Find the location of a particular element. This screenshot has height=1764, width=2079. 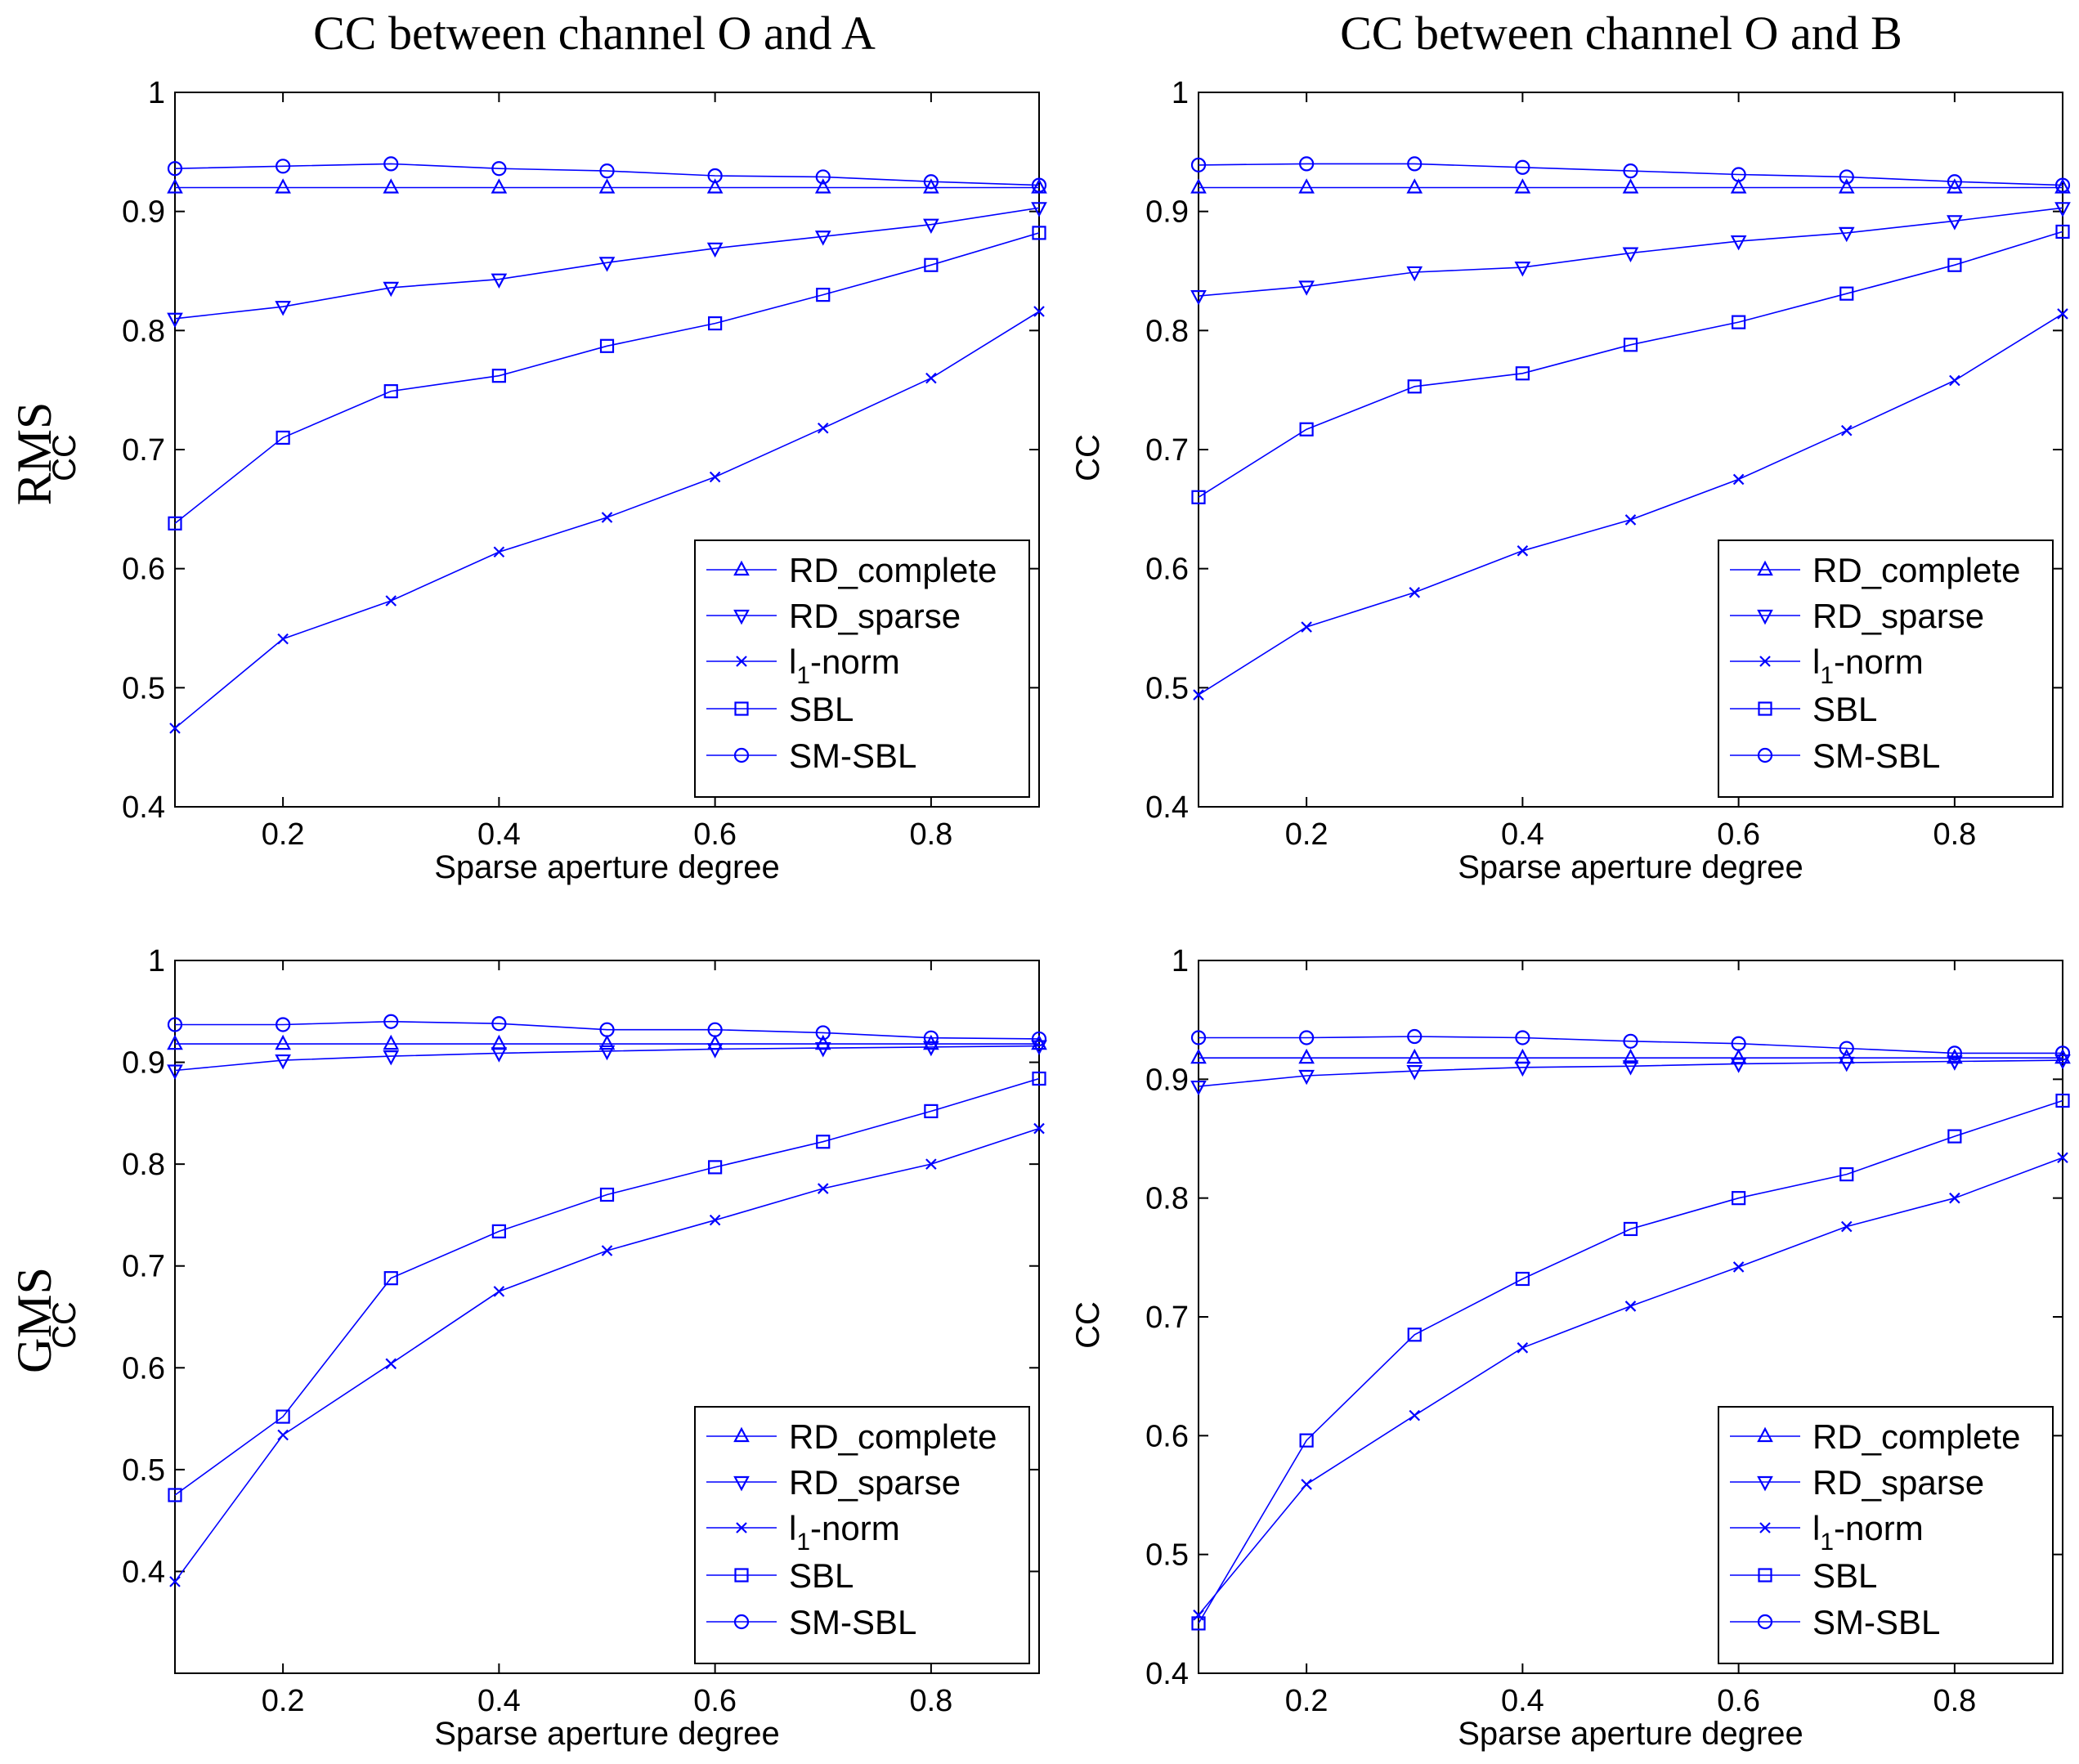

x-axis-label: Sparse aperture degree is located at coordinates (607, 1734).